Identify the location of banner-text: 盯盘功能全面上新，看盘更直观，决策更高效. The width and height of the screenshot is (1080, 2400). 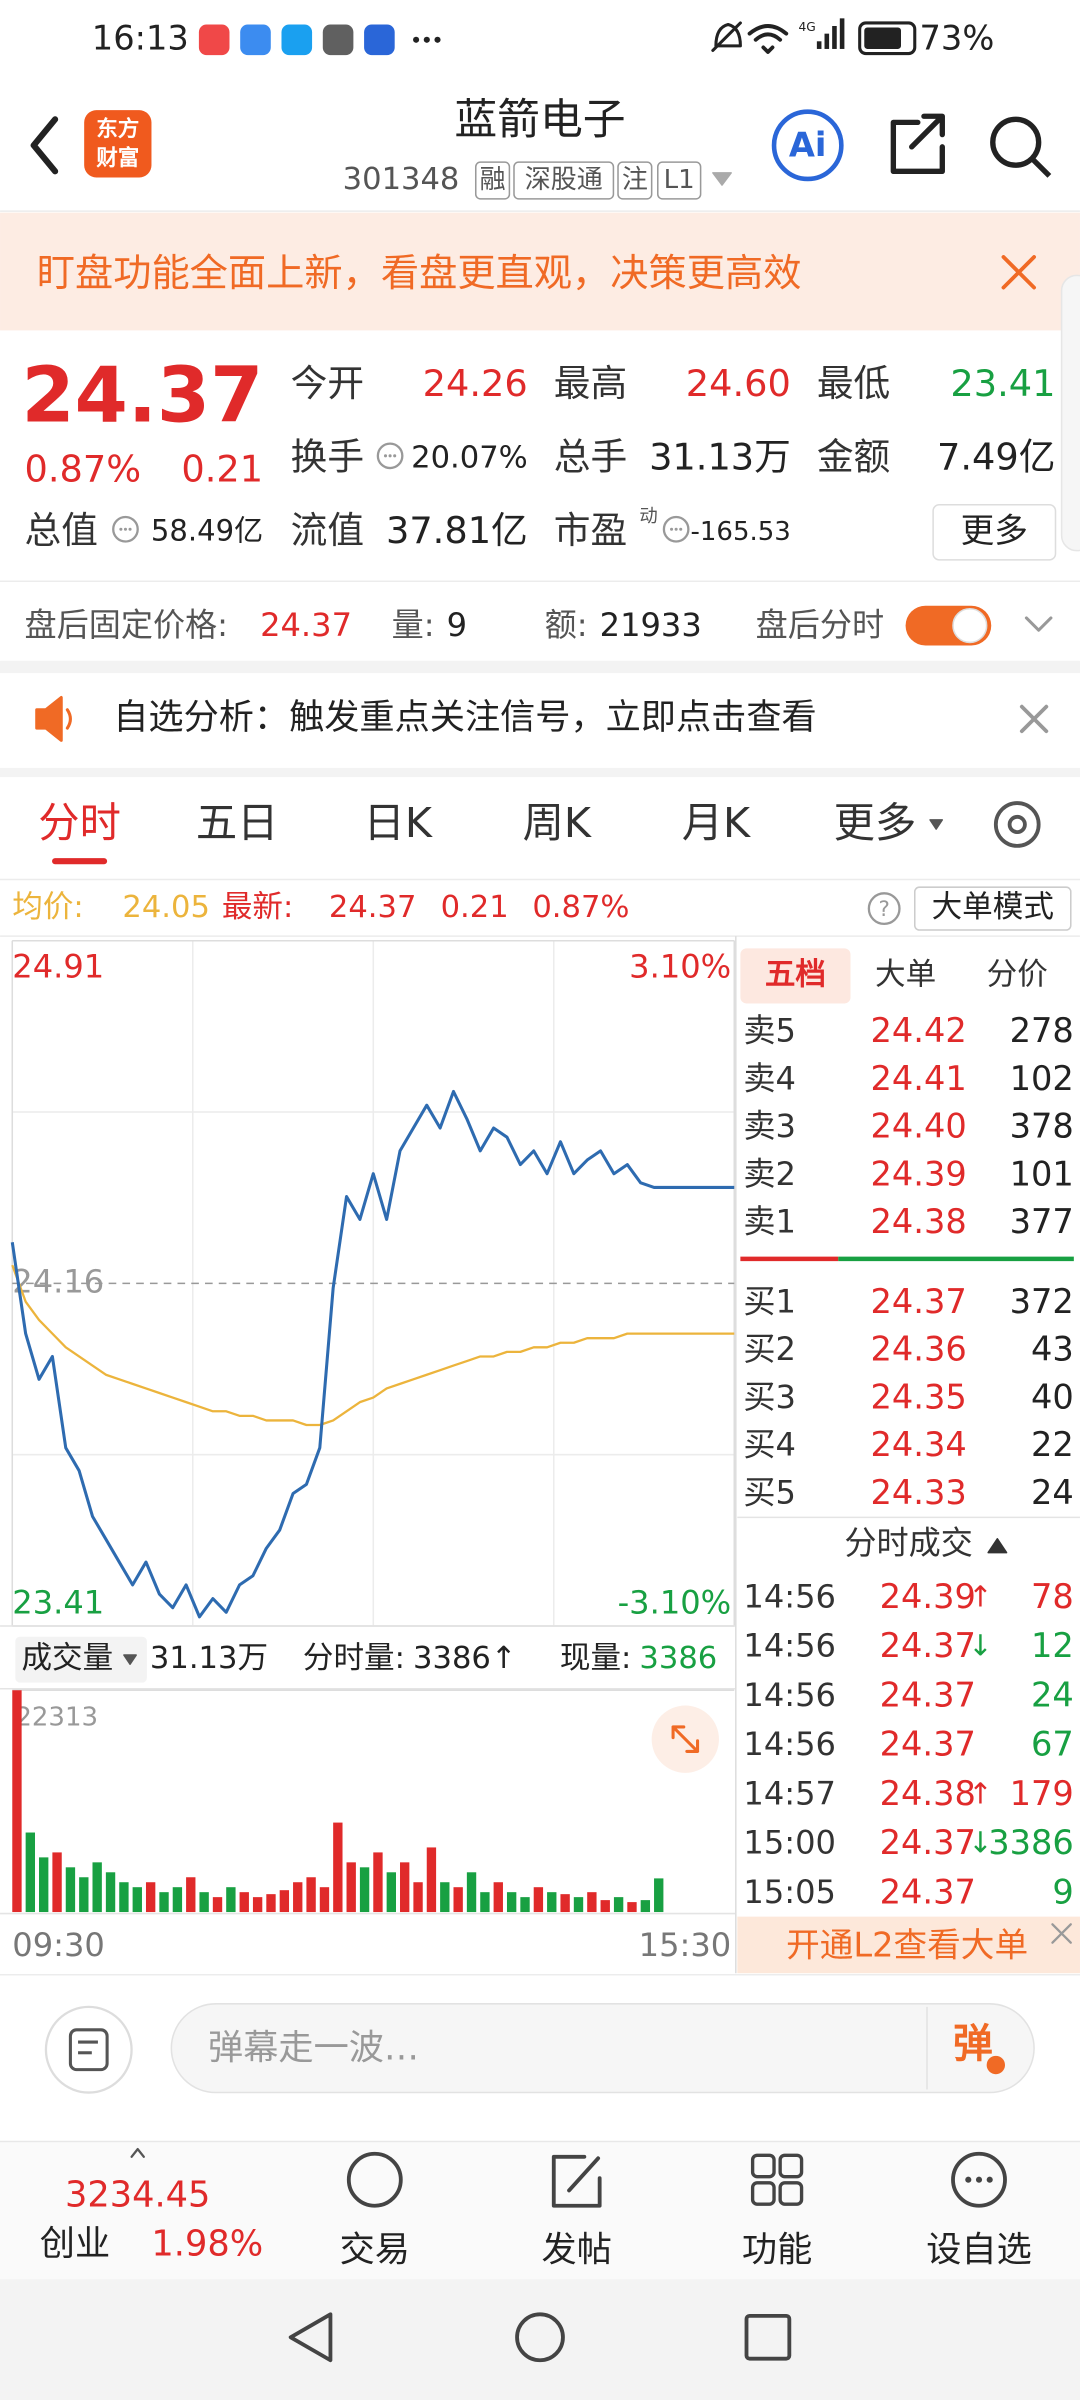
(419, 274).